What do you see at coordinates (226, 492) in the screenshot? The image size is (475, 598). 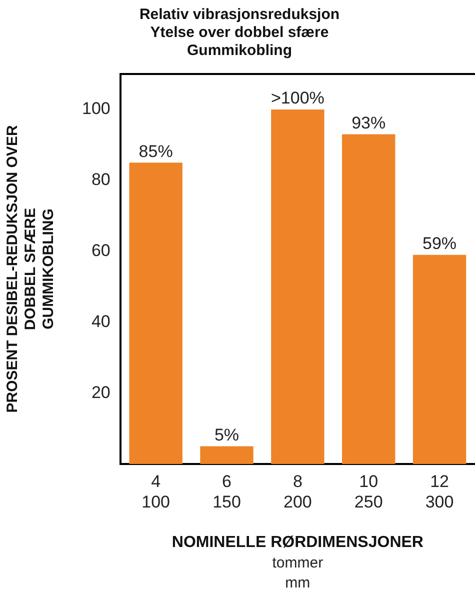 I see `x-tick-label: 6 150` at bounding box center [226, 492].